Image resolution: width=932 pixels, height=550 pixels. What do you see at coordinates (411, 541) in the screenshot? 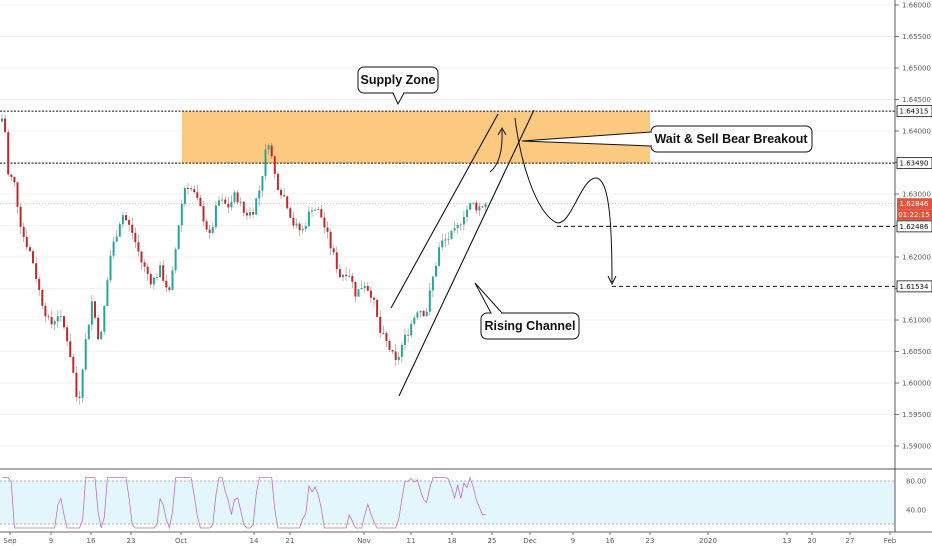
I see `x-tick-label: 11` at bounding box center [411, 541].